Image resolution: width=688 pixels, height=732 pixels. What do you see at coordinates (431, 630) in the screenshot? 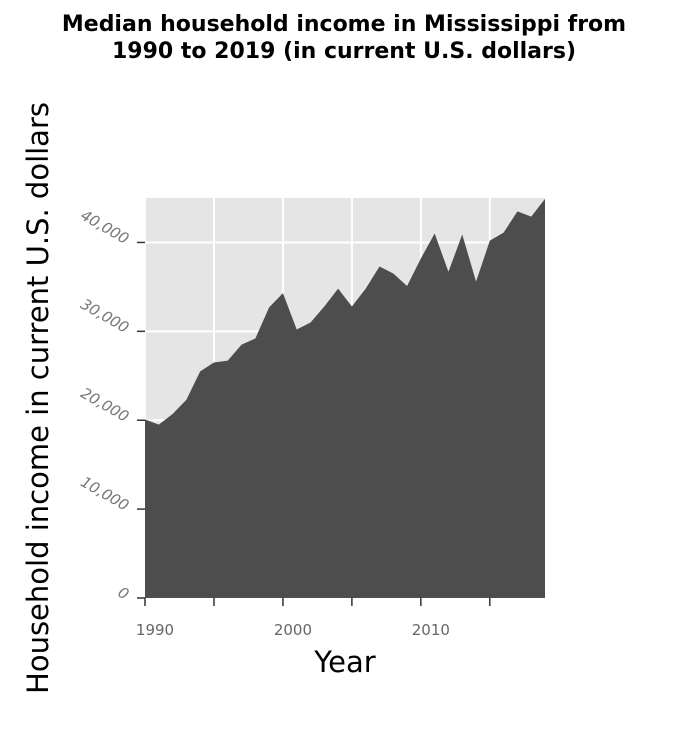
I see `x-tick-label: 2010` at bounding box center [431, 630].